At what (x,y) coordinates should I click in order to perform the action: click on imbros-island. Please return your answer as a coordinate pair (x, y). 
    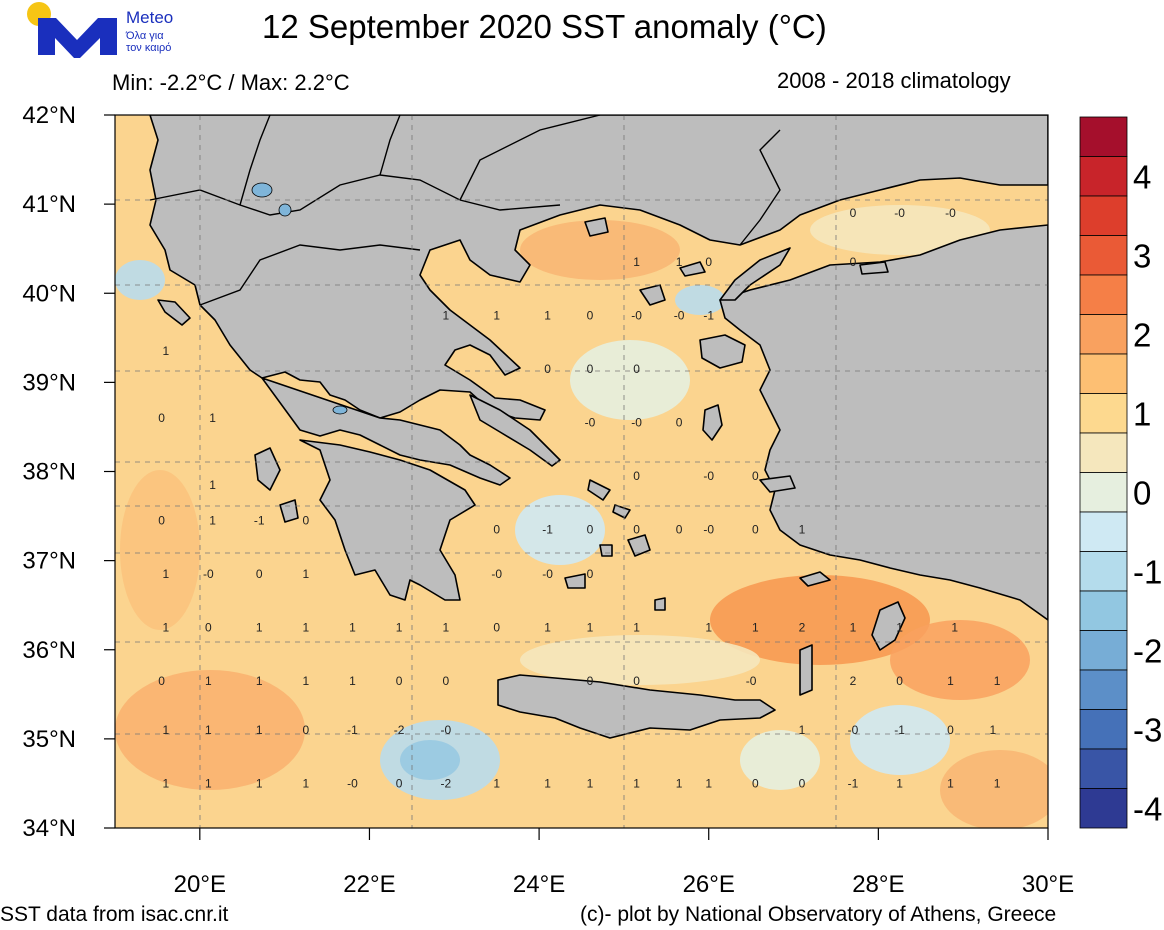
    Looking at the image, I should click on (692, 269).